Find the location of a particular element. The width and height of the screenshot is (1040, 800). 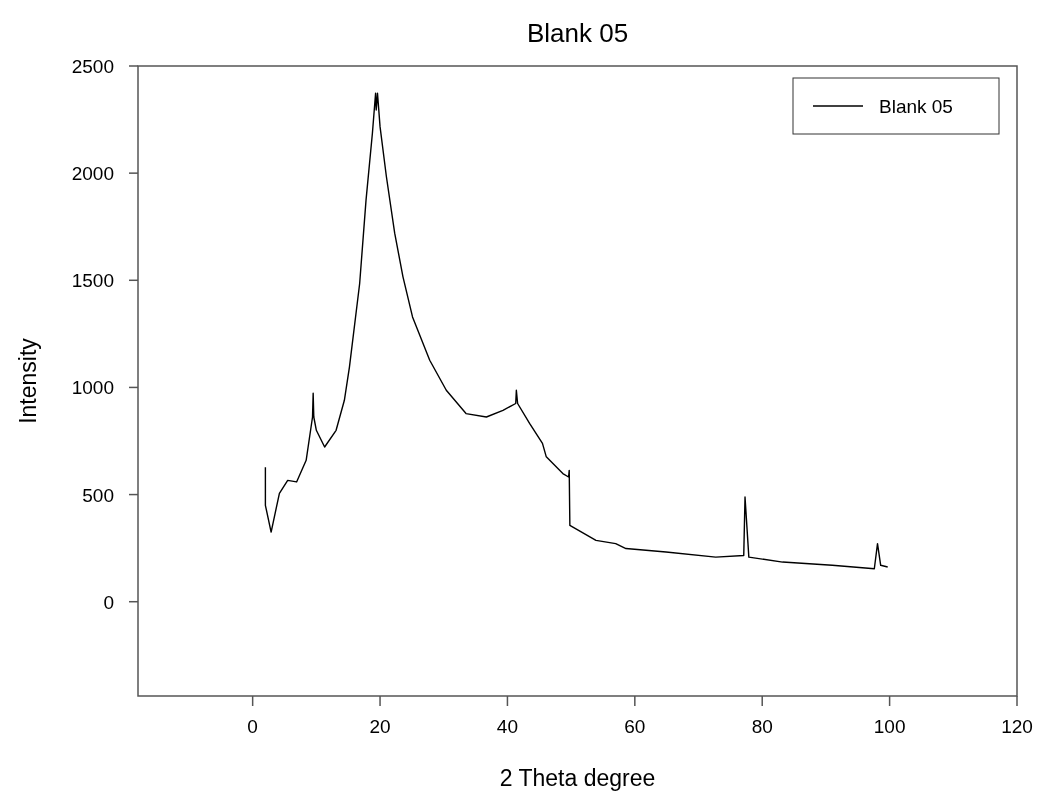

y-axis-title: Intensity is located at coordinates (28, 380).